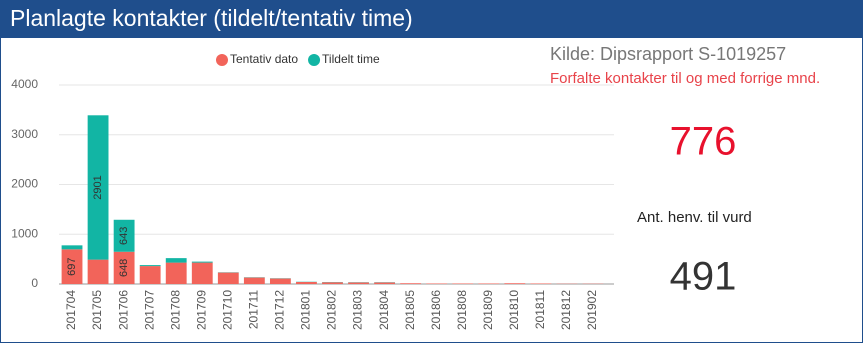 The height and width of the screenshot is (343, 863). Describe the element at coordinates (306, 310) in the screenshot. I see `x-tick-label: 201801` at that location.